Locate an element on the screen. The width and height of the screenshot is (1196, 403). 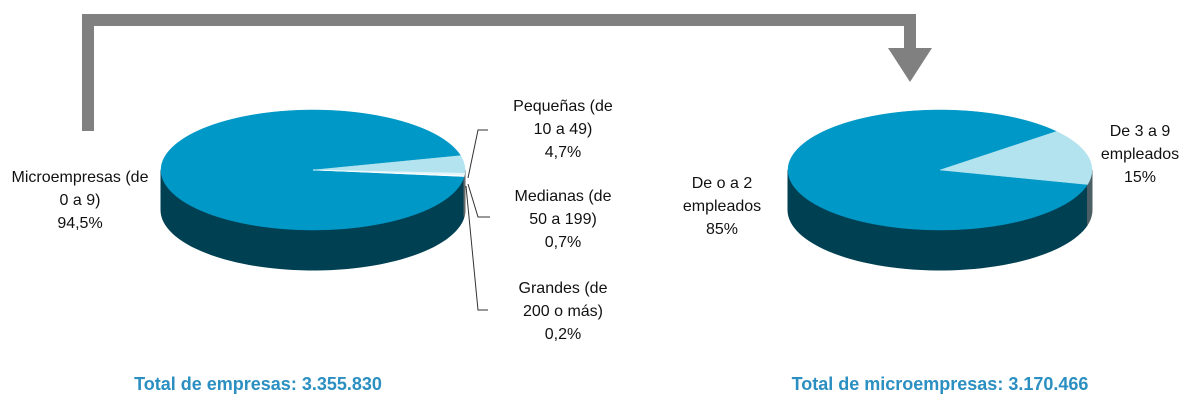
category-label: Grandes (de 200 o más) is located at coordinates (563, 300).